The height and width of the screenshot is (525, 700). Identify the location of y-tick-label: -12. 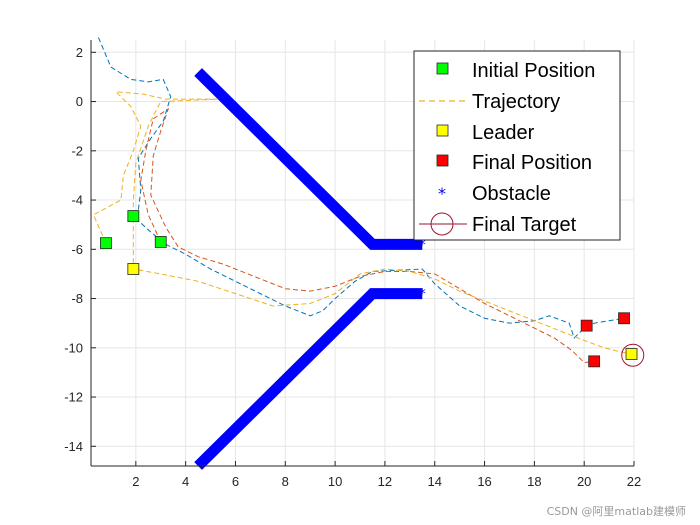
(73, 397).